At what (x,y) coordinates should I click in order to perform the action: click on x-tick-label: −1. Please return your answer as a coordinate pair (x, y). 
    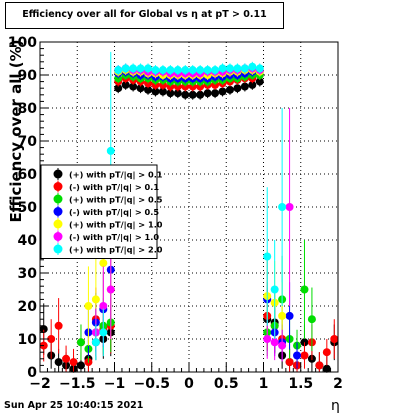
    Looking at the image, I should click on (114, 384).